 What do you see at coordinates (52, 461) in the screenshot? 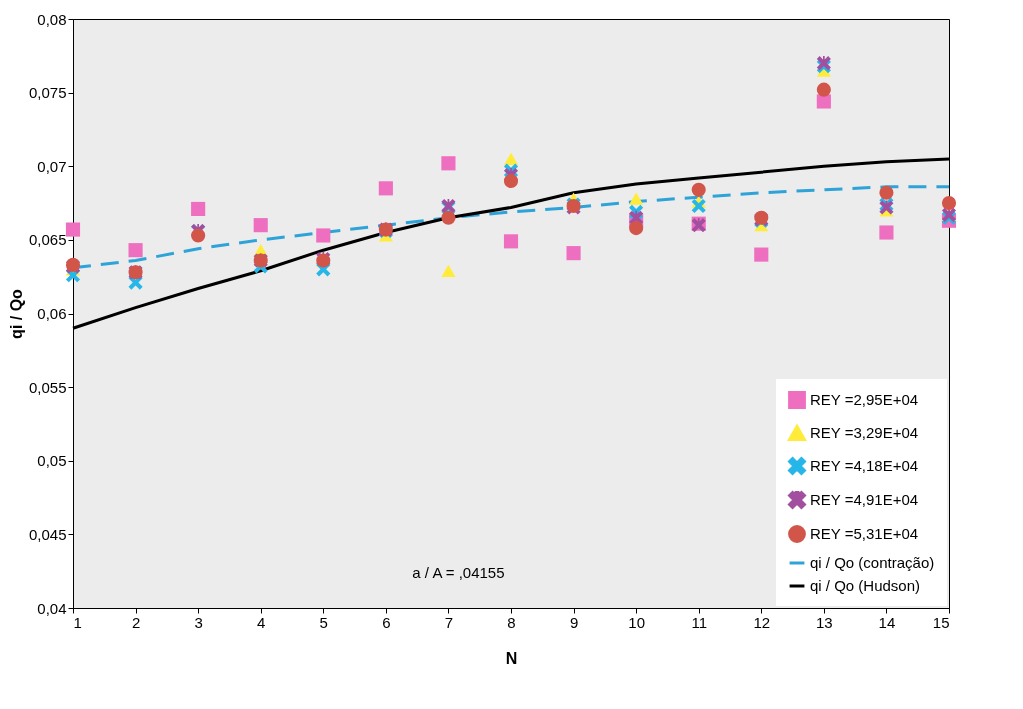
I see `y-tick-label: 0,05` at bounding box center [52, 461].